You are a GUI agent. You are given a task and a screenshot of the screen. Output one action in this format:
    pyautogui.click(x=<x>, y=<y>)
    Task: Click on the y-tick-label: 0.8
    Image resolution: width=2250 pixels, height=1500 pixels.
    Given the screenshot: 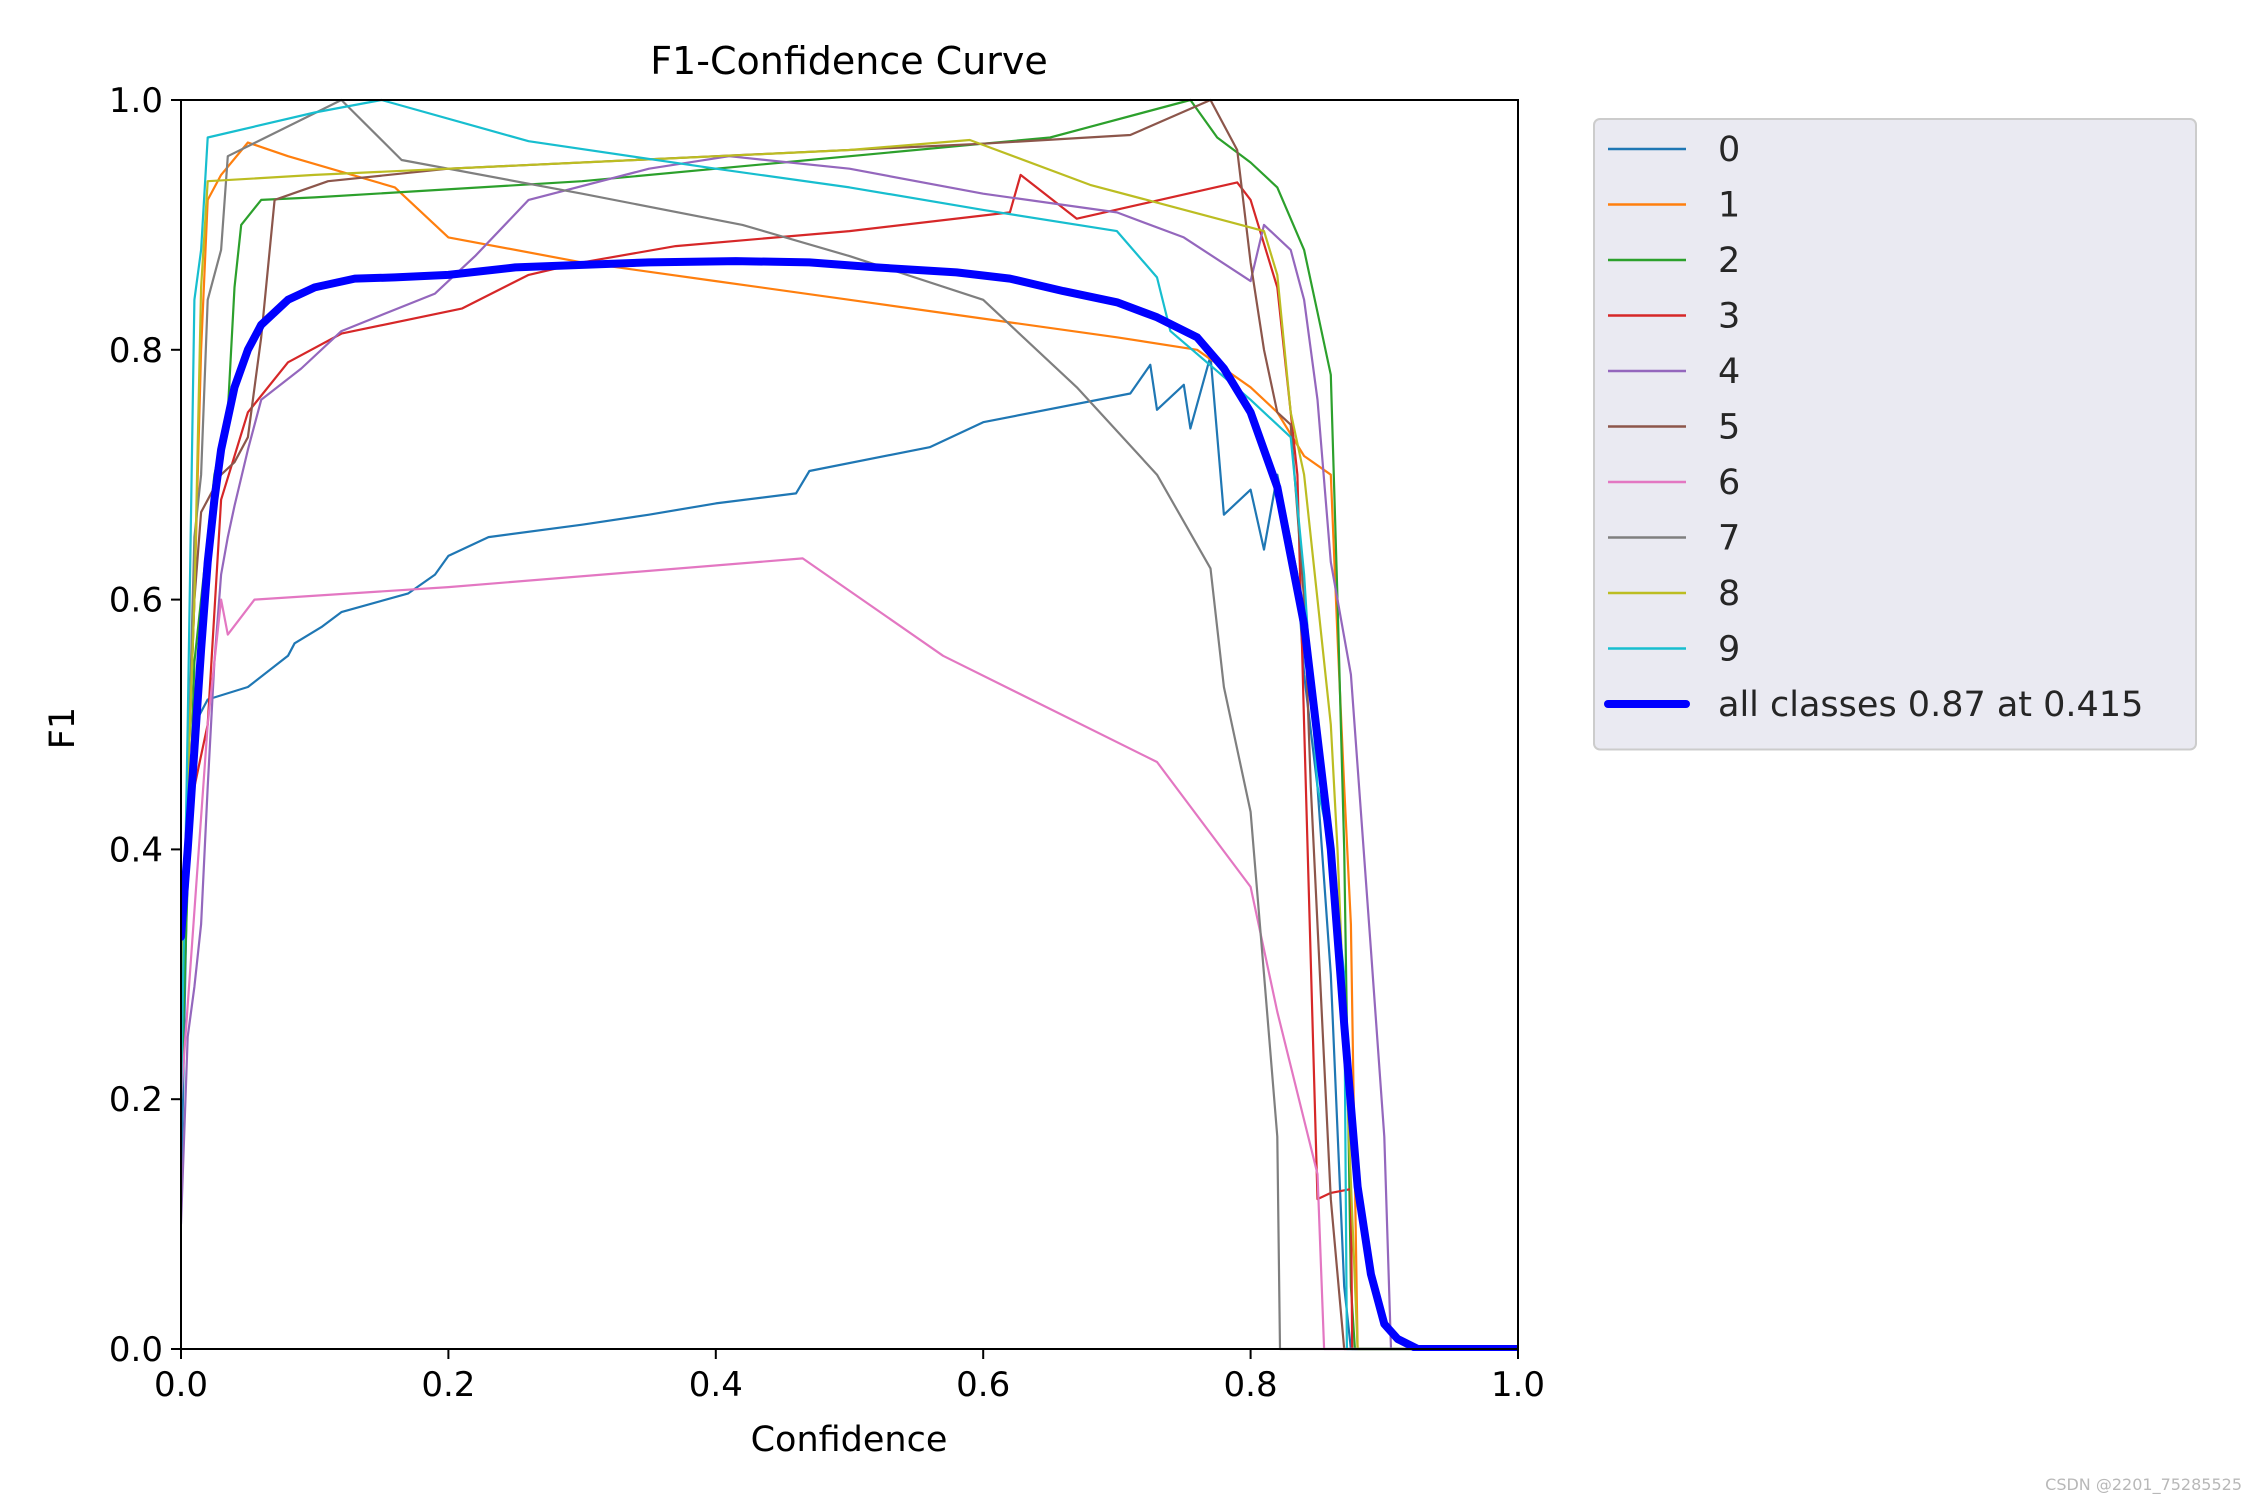 What is the action you would take?
    pyautogui.click(x=136, y=351)
    